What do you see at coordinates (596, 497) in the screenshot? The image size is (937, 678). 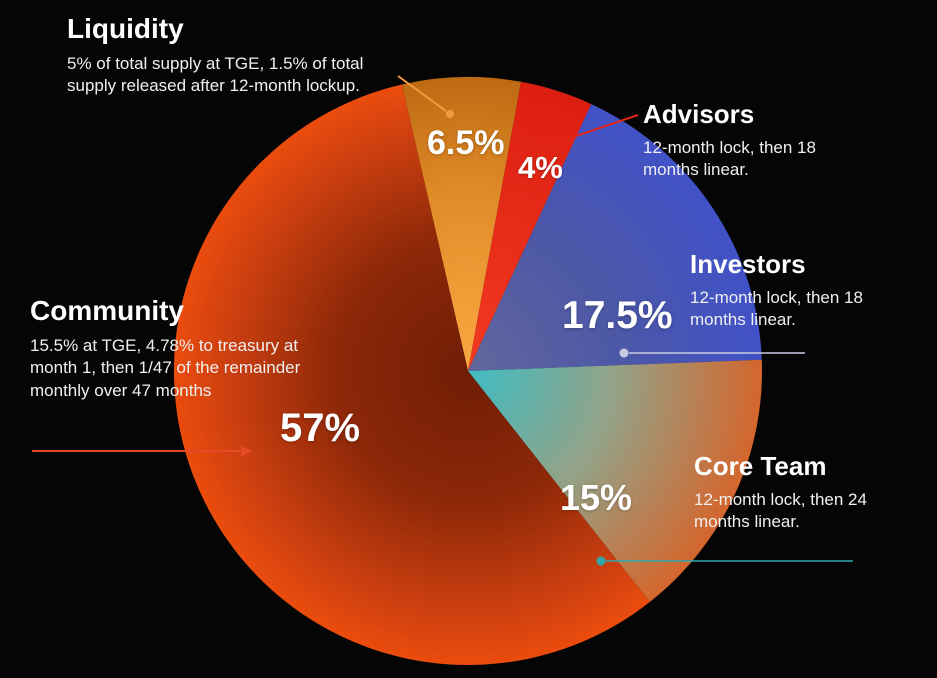 I see `core-team-percent-label: 15%` at bounding box center [596, 497].